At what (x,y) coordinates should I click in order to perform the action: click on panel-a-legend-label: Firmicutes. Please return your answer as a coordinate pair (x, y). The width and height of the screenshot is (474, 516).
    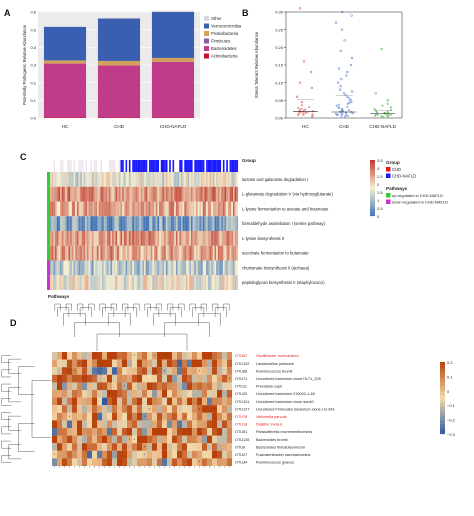
    Looking at the image, I should click on (220, 41).